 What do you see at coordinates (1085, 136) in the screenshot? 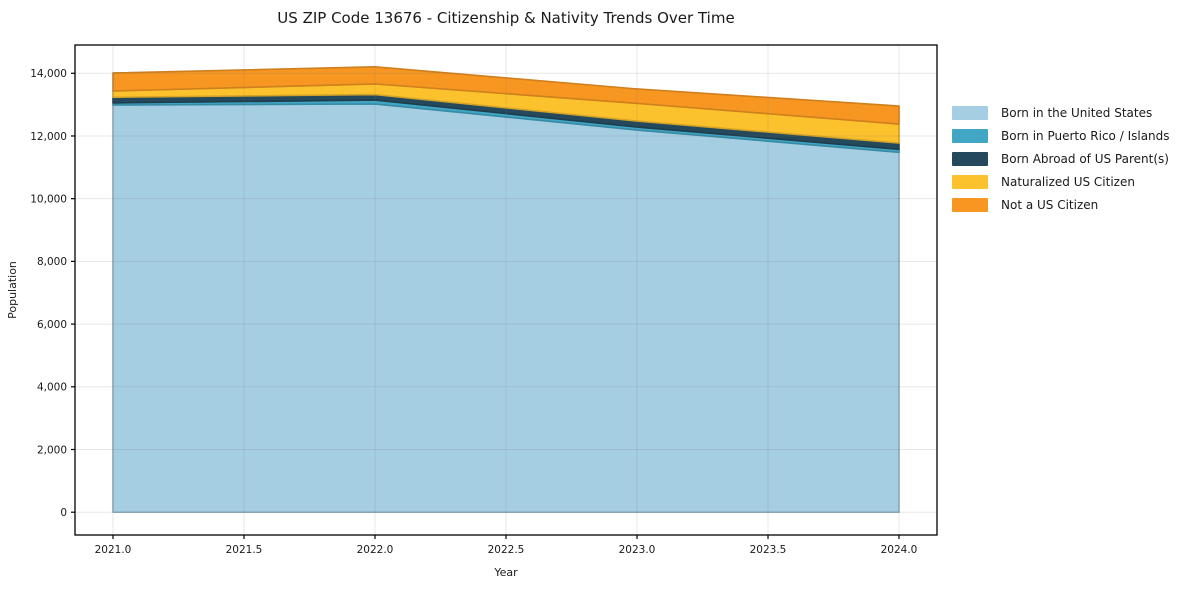
I see `legend-label: Born in Puerto Rico / Islands` at bounding box center [1085, 136].